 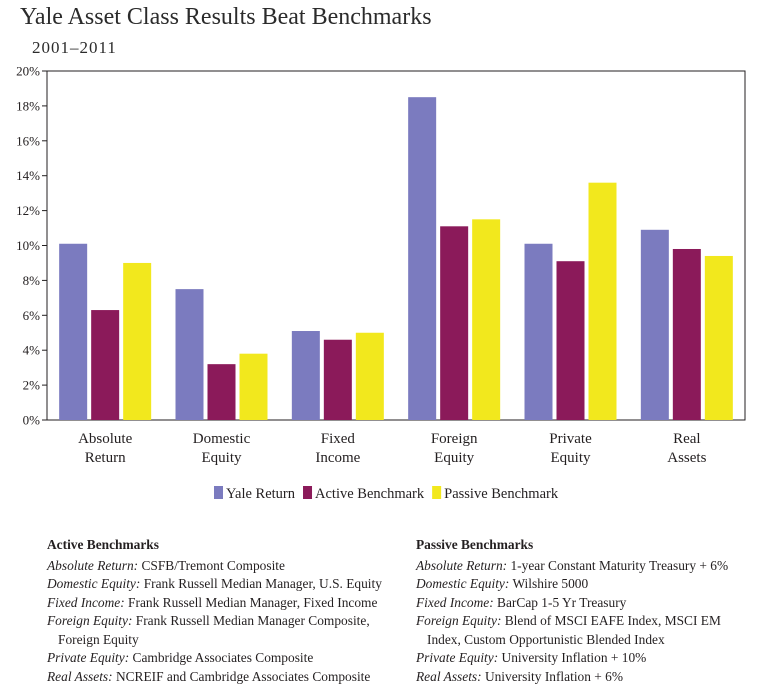 What do you see at coordinates (74, 47) in the screenshot?
I see `chart-subtitle: 2001–2011` at bounding box center [74, 47].